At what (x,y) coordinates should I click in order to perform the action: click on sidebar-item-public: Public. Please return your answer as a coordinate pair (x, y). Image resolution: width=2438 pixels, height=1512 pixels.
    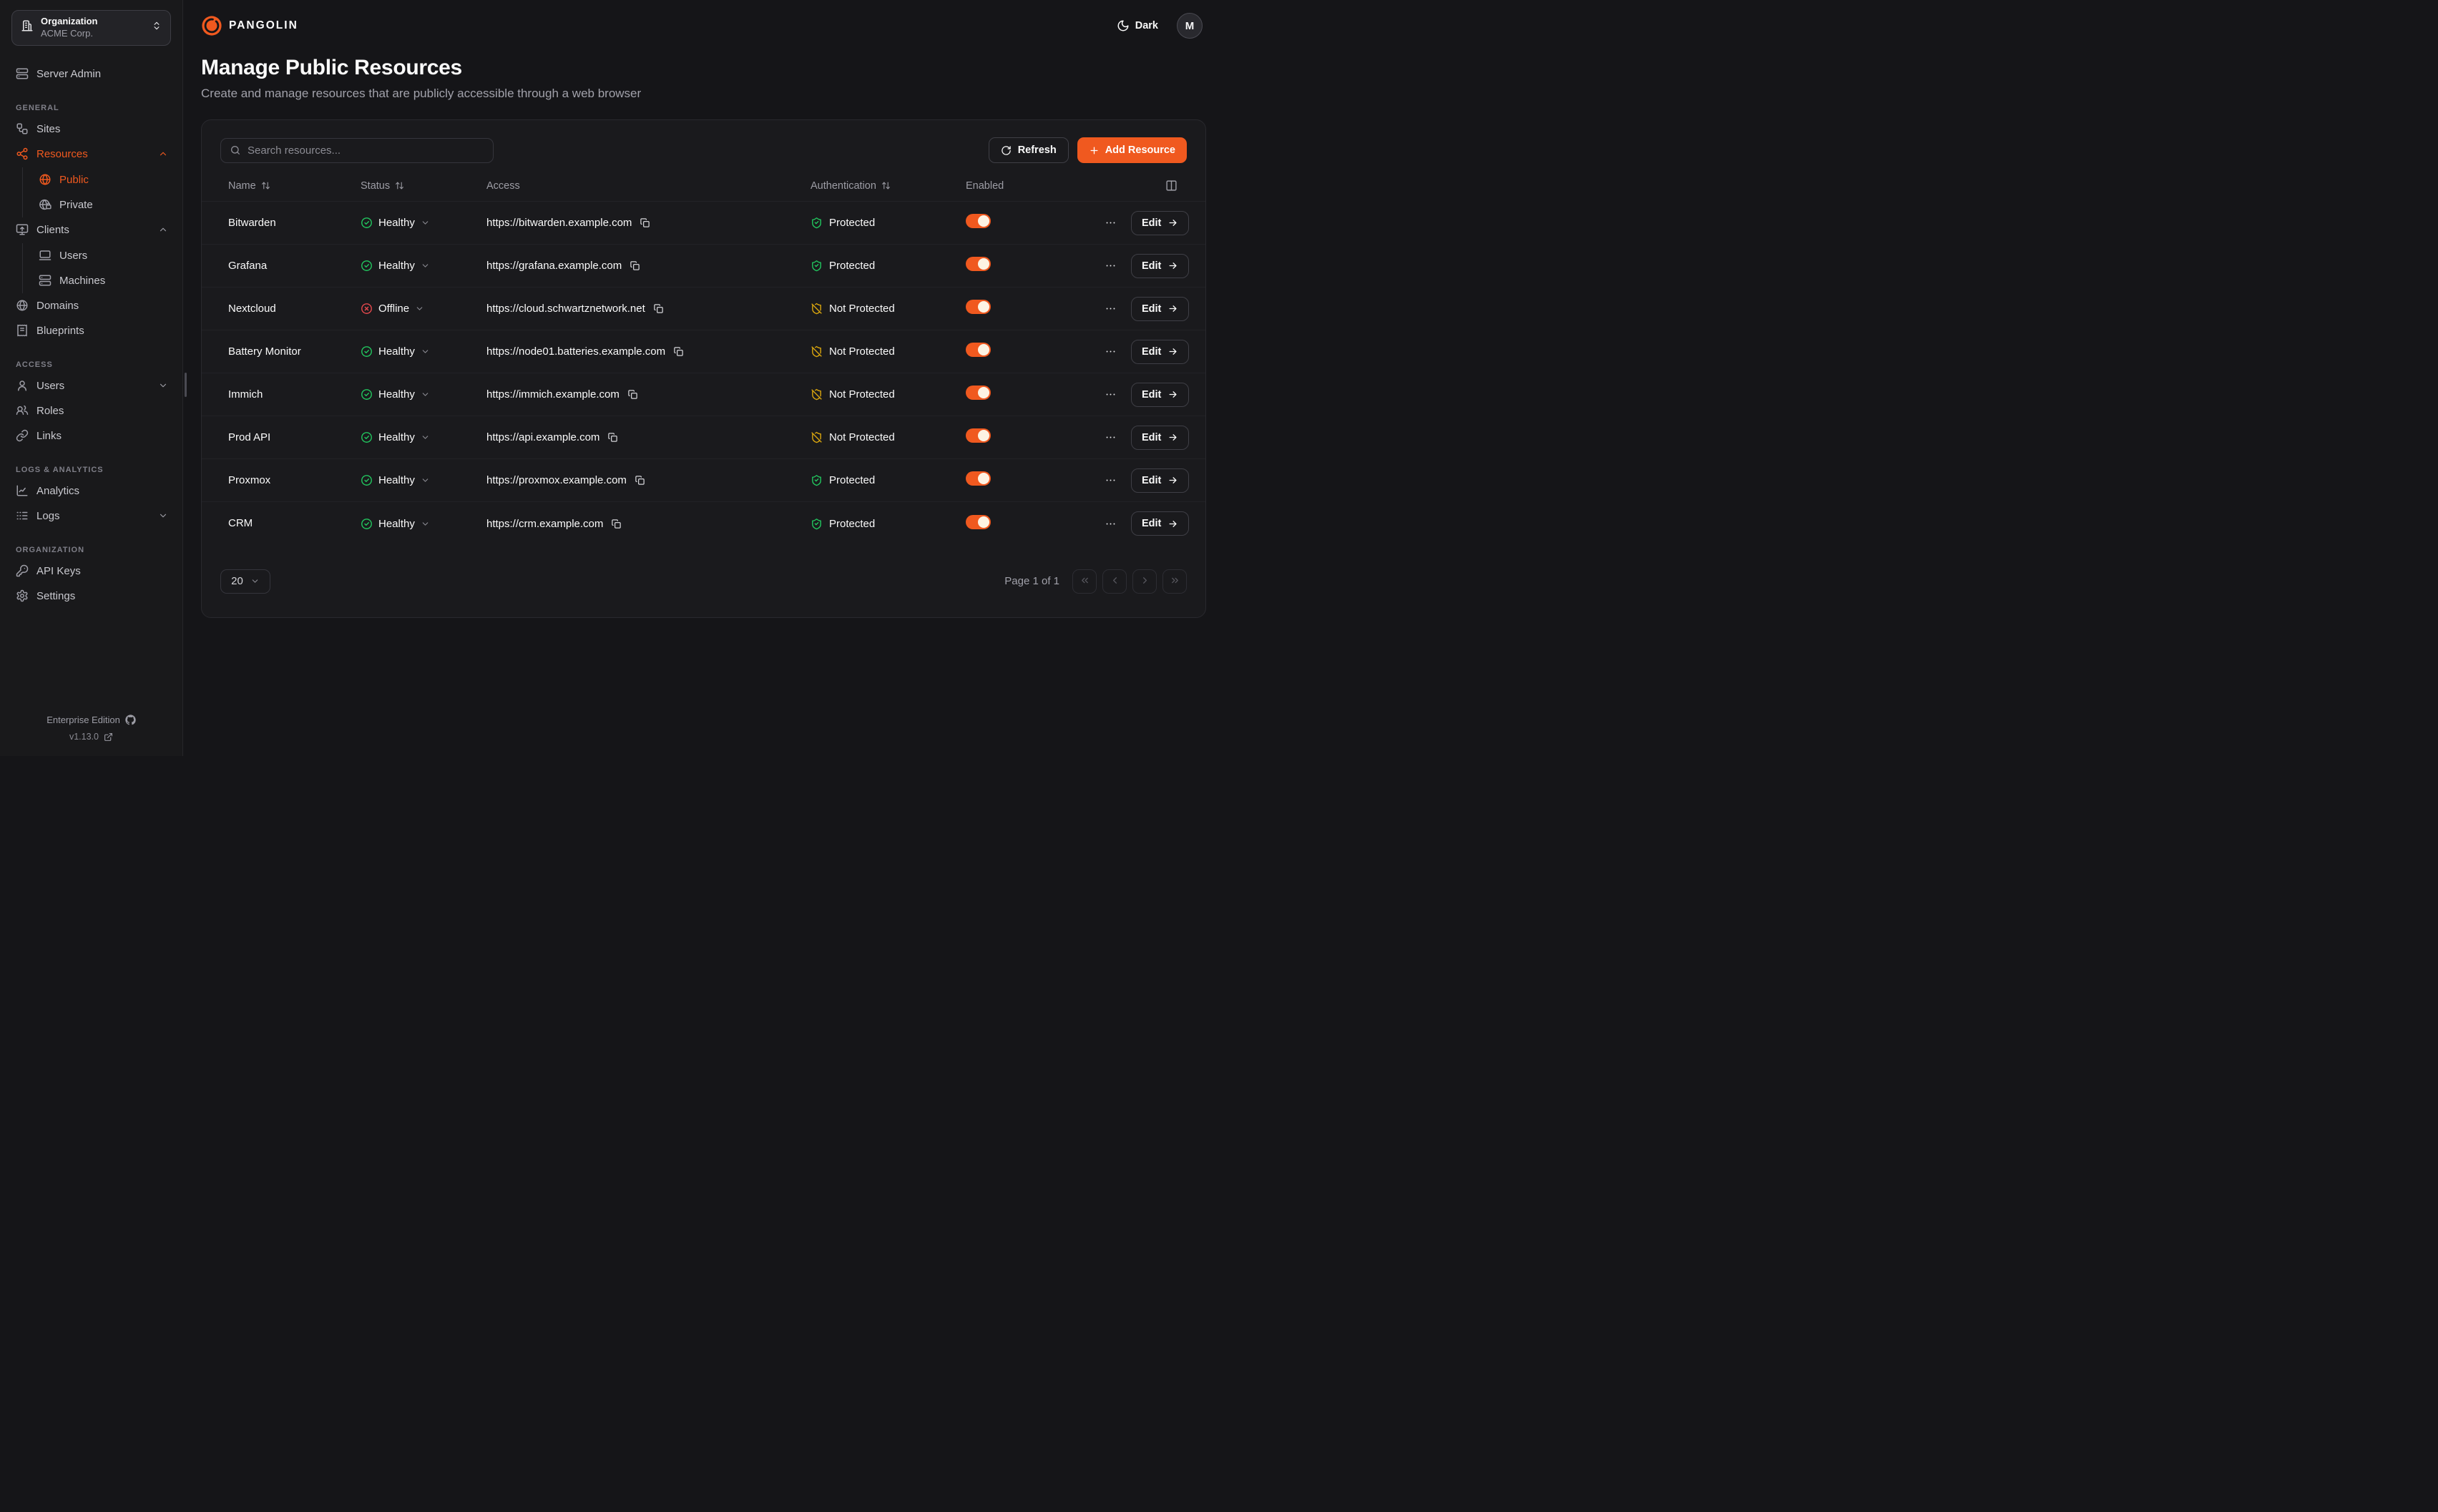
    Looking at the image, I should click on (103, 179).